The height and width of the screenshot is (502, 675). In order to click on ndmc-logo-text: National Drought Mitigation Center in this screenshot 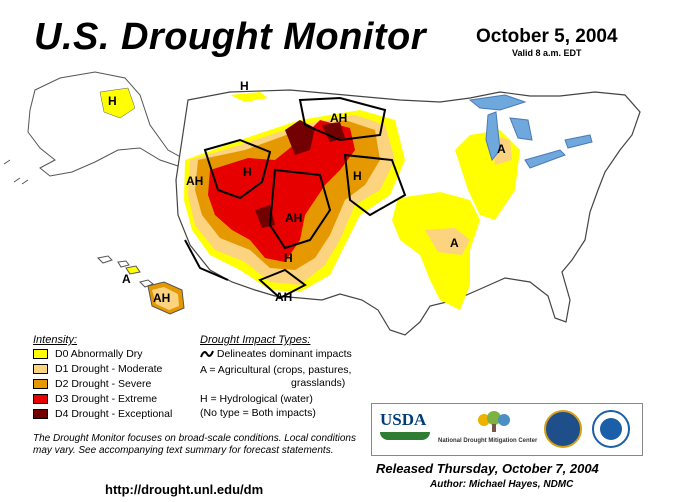, I will do `click(488, 441)`.